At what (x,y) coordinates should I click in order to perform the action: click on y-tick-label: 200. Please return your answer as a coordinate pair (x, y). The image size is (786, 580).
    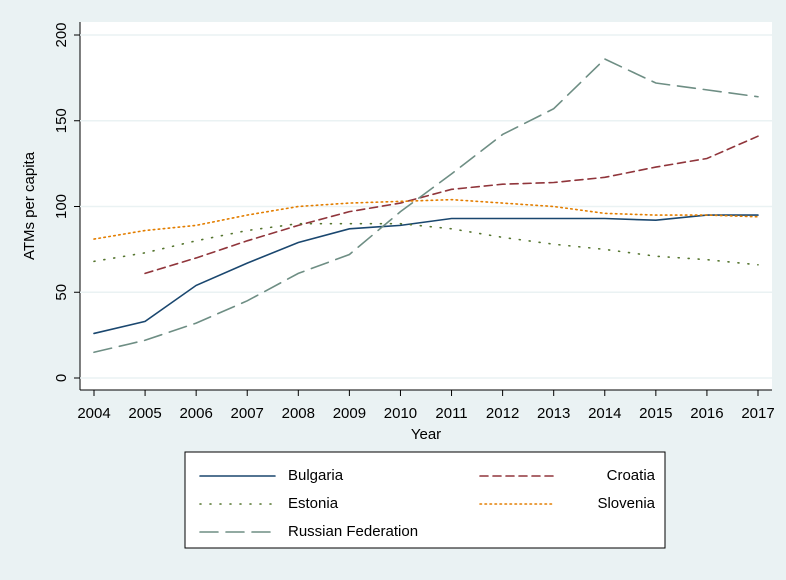
    Looking at the image, I should click on (61, 34).